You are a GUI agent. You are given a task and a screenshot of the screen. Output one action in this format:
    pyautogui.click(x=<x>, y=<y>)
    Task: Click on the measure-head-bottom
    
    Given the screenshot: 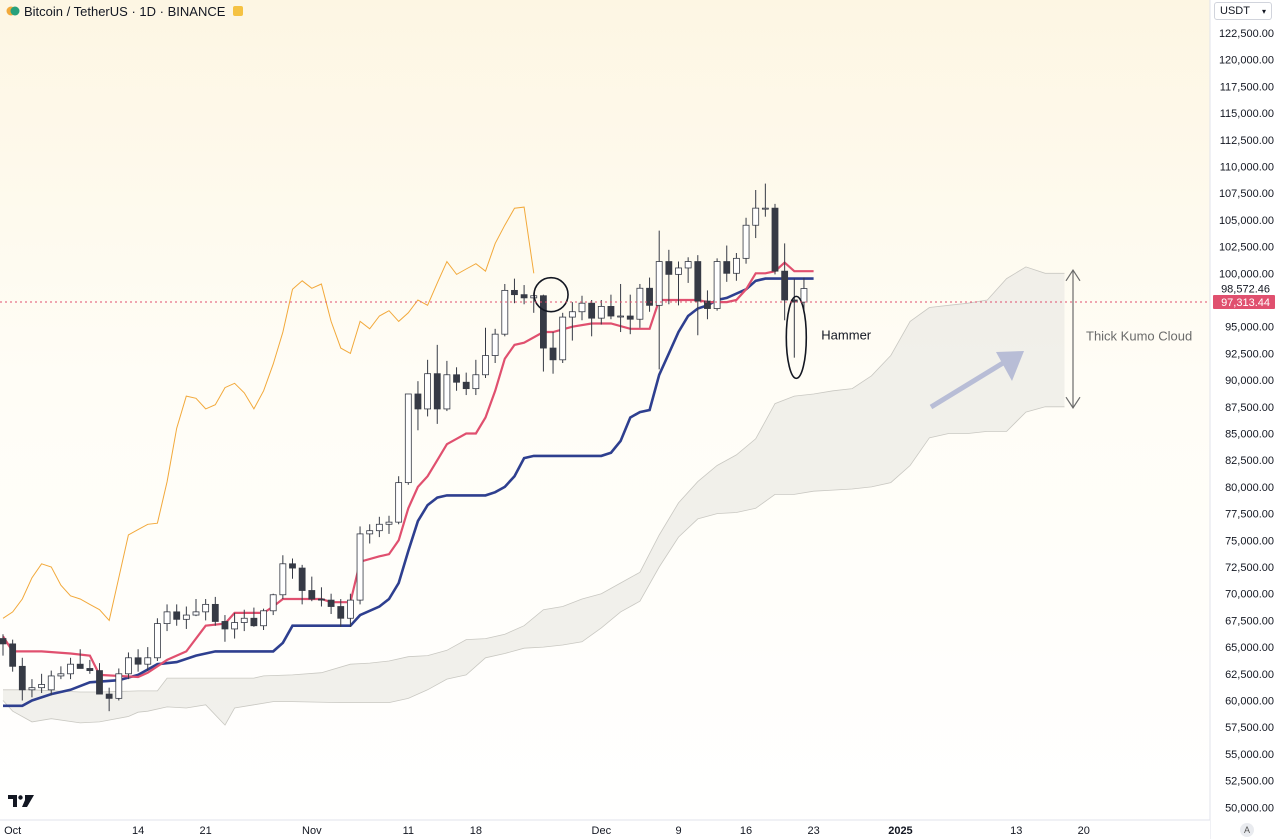 What is the action you would take?
    pyautogui.click(x=1073, y=402)
    